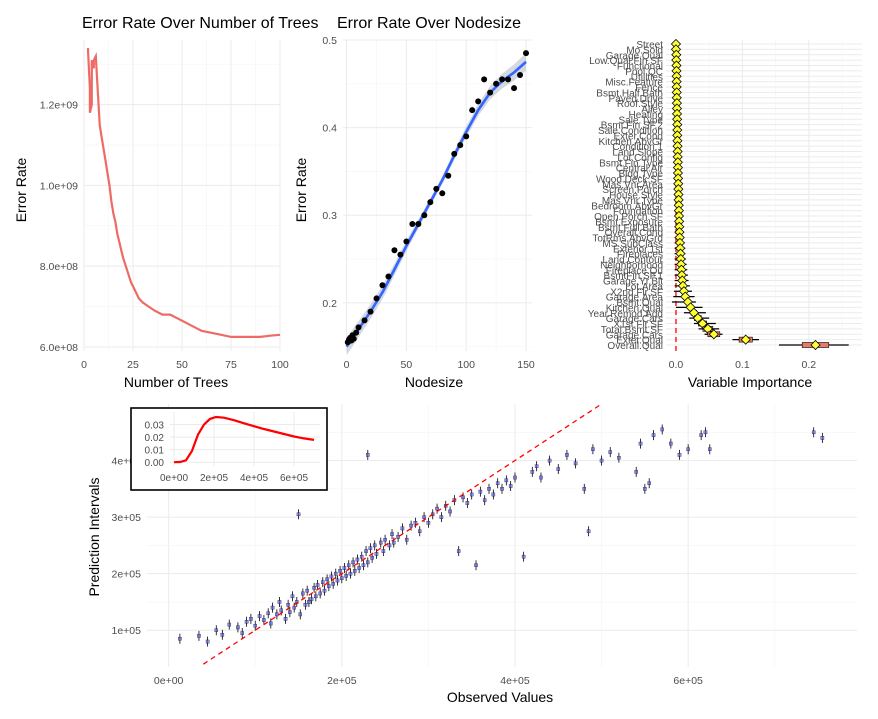 The width and height of the screenshot is (878, 719). I want to click on panel1-grid, so click(182, 195).